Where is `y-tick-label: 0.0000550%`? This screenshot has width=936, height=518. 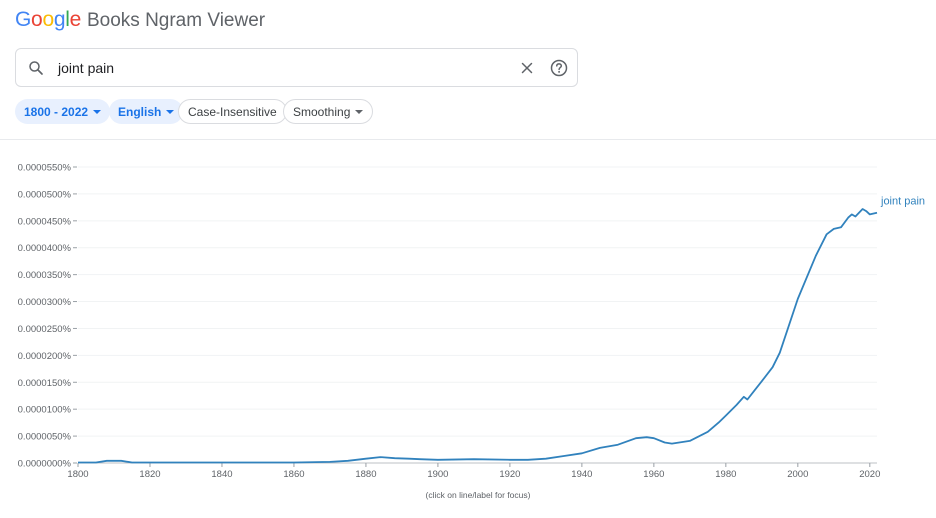
y-tick-label: 0.0000550% is located at coordinates (45, 168).